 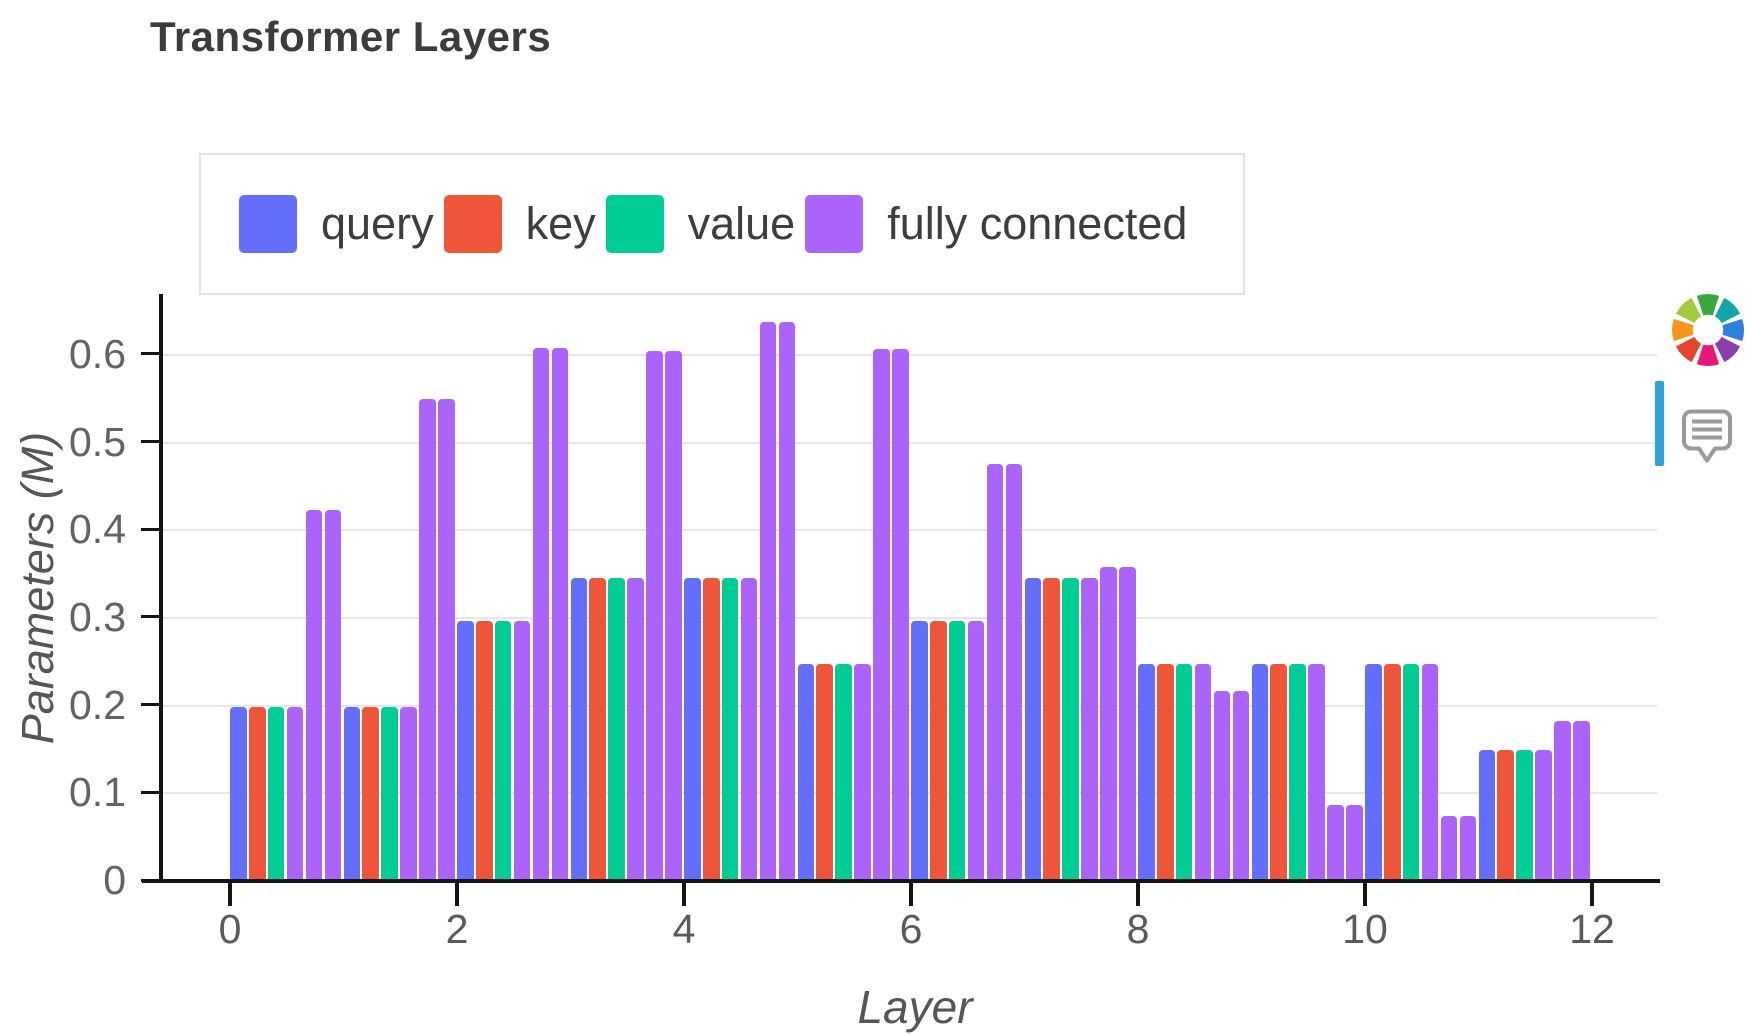 What do you see at coordinates (824, 772) in the screenshot?
I see `bar-layer5-key` at bounding box center [824, 772].